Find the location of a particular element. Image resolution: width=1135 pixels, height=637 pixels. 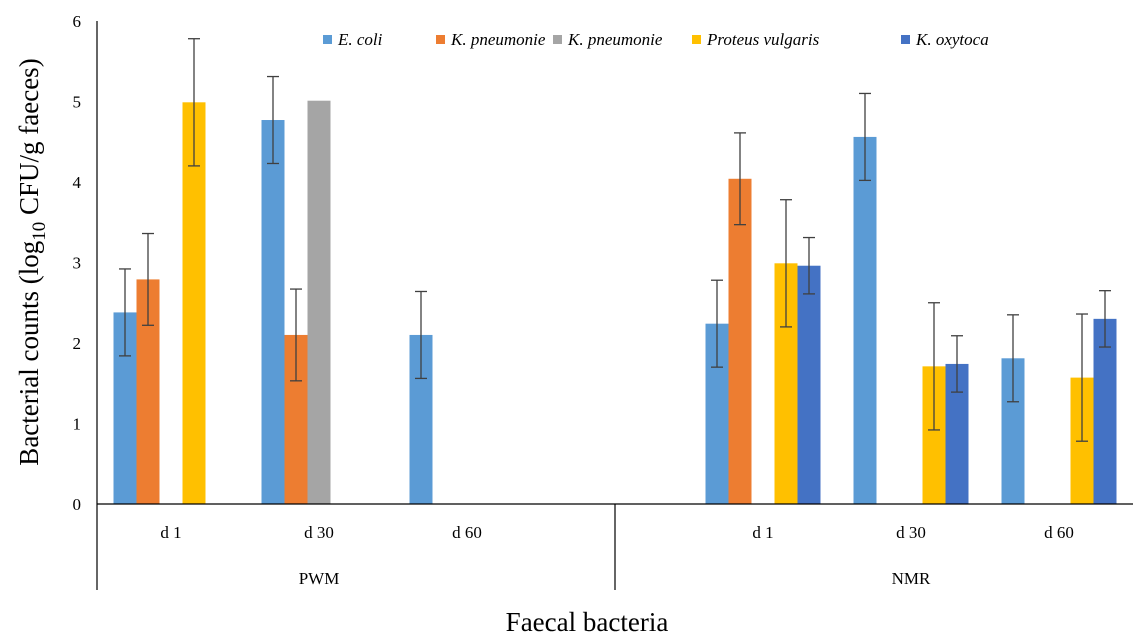

y-tick-label: 3 is located at coordinates (77, 263).